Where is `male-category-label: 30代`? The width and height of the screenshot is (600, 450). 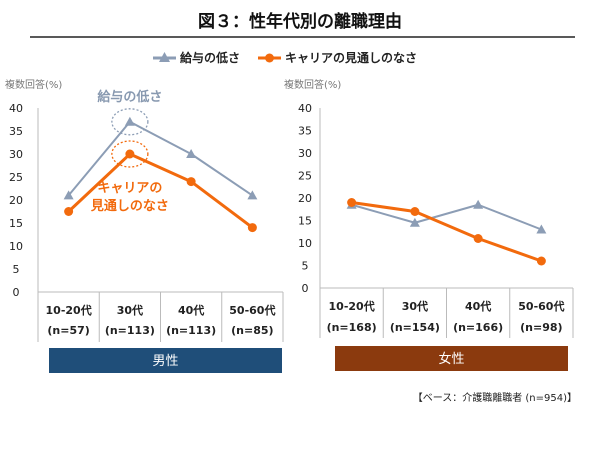
male-category-label: 30代 is located at coordinates (130, 310).